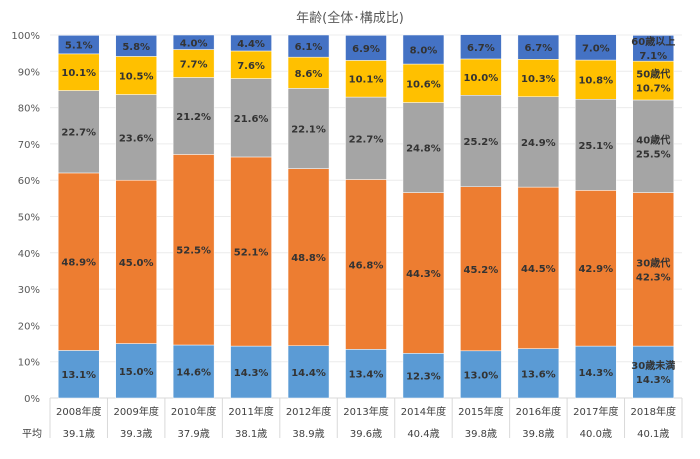 The image size is (700, 459). What do you see at coordinates (538, 143) in the screenshot?
I see `data-label: 24.9%` at bounding box center [538, 143].